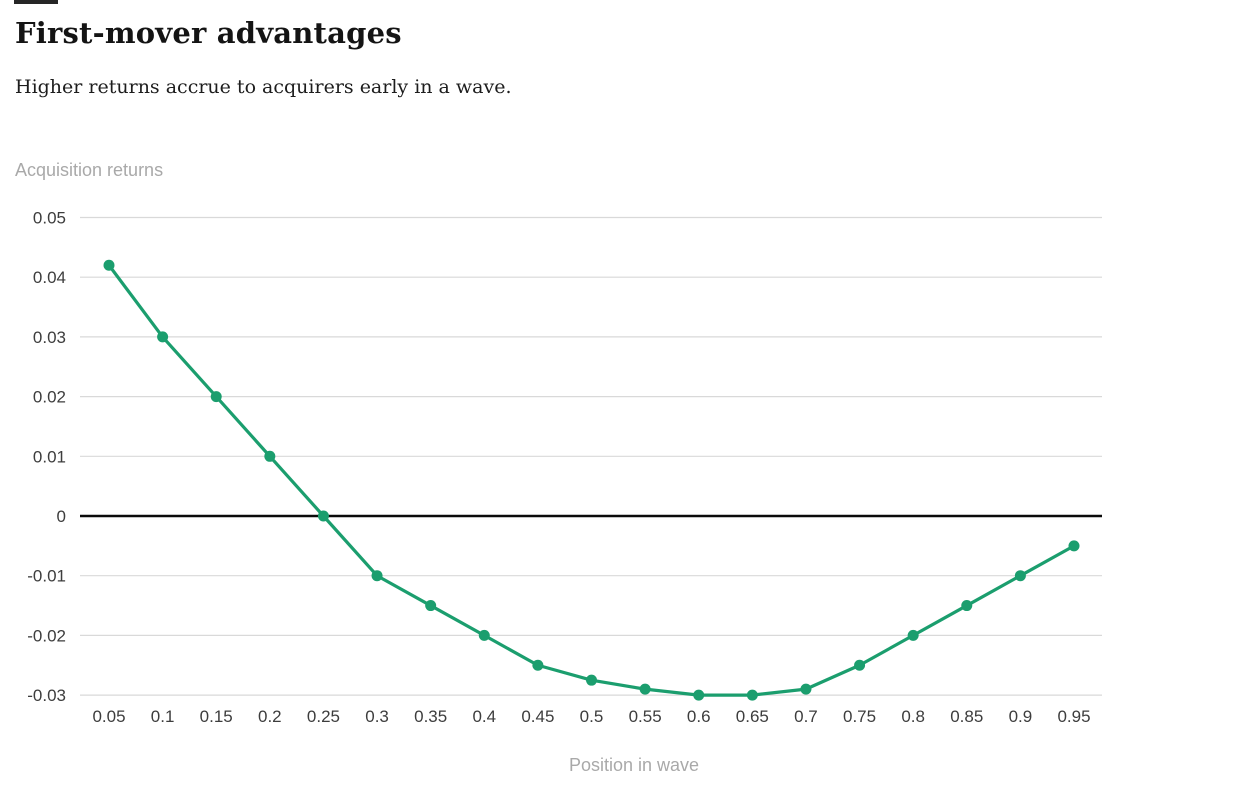 This screenshot has width=1238, height=790. Describe the element at coordinates (36, 2) in the screenshot. I see `kicker-bar` at that location.